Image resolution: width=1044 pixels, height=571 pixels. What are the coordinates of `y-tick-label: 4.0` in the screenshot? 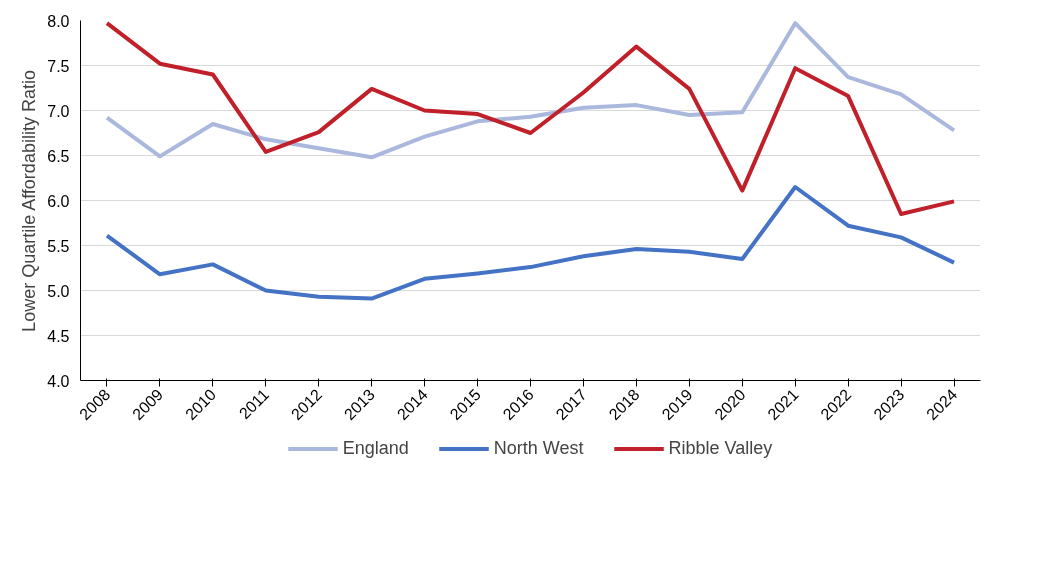 It's located at (58, 381).